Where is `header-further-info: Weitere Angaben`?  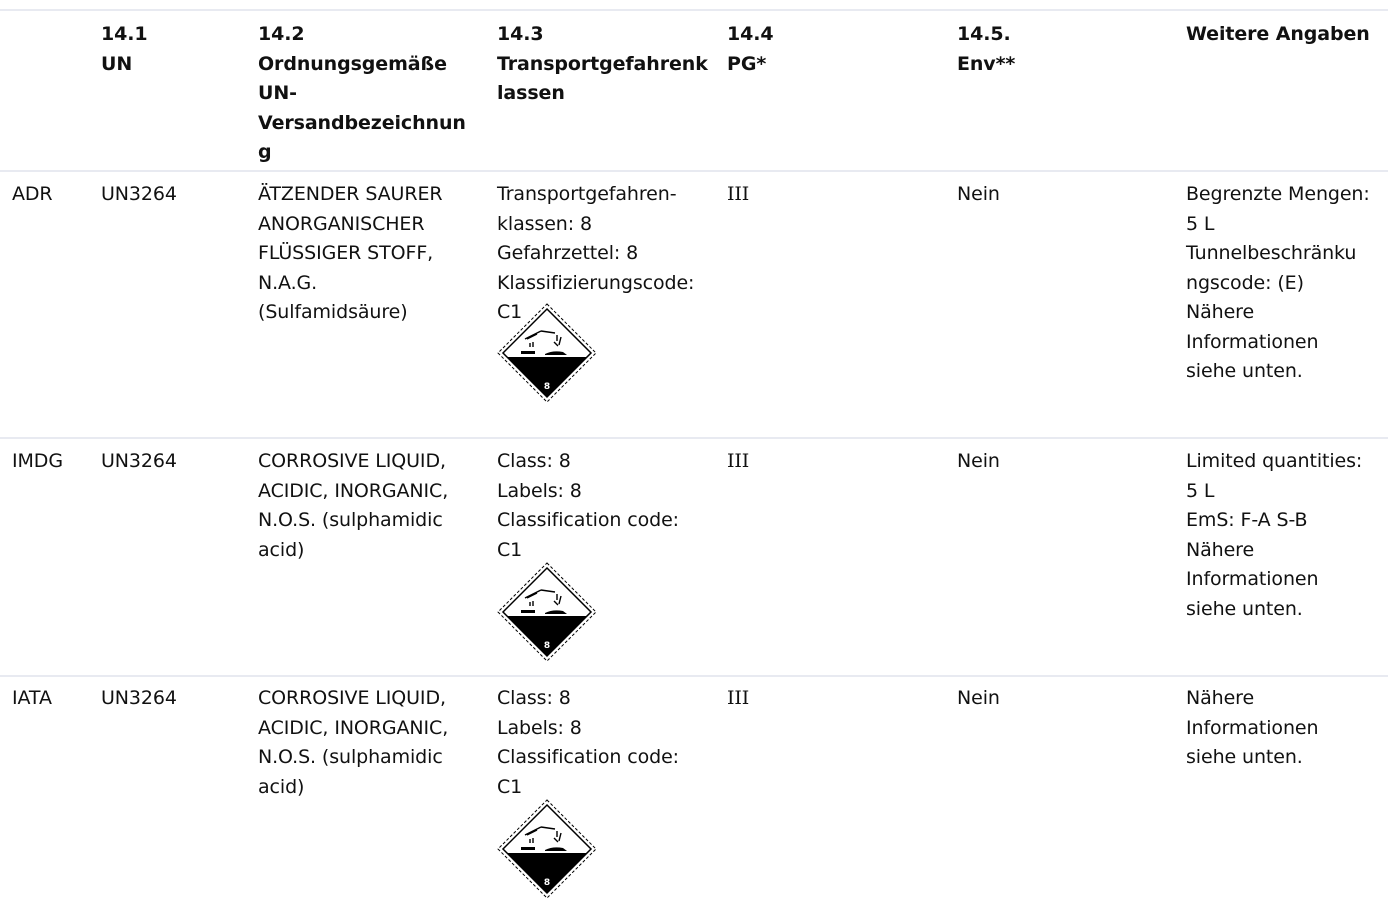
header-further-info: Weitere Angaben is located at coordinates (1278, 34).